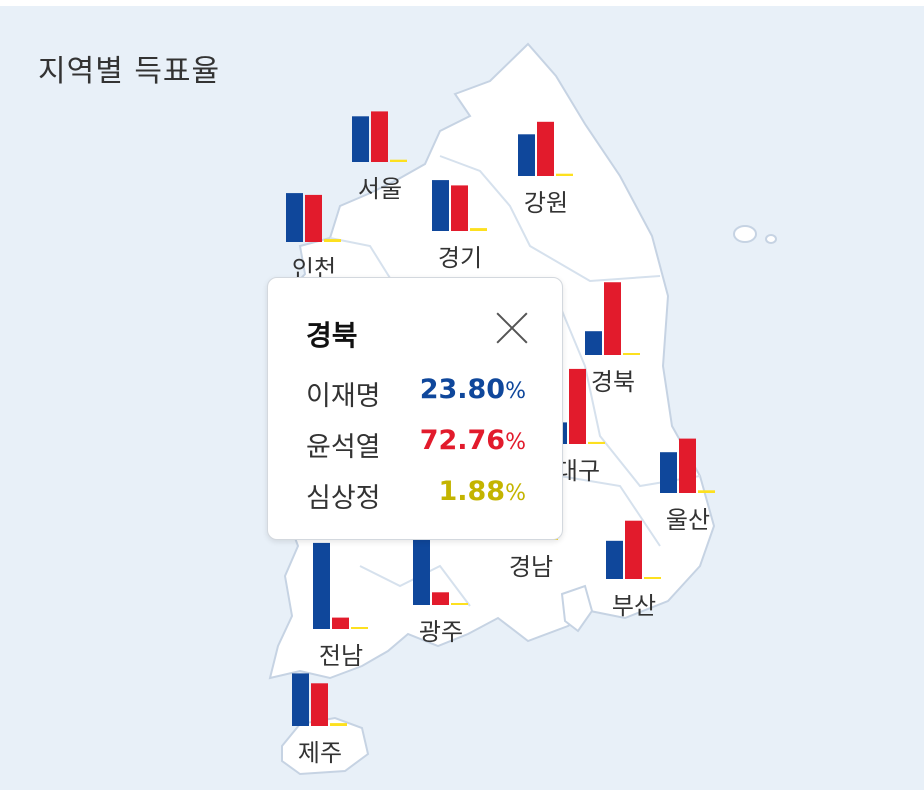  What do you see at coordinates (482, 491) in the screenshot?
I see `candidate-percent: 1.88%` at bounding box center [482, 491].